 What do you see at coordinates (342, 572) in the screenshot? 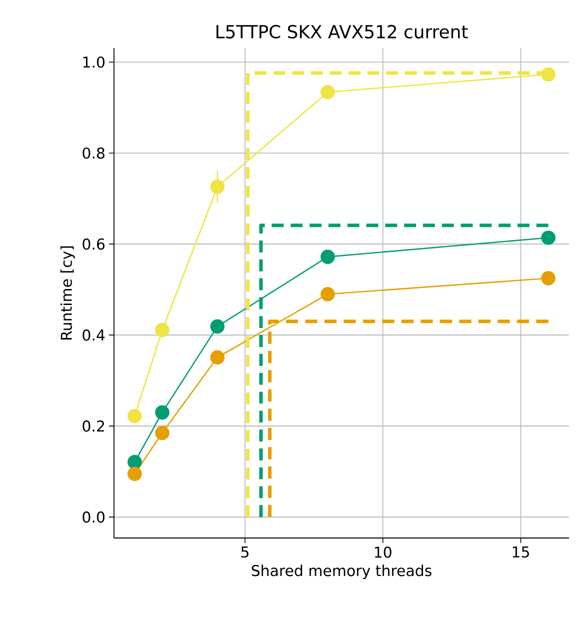
I see `x-axis-title: Shared memory threads` at bounding box center [342, 572].